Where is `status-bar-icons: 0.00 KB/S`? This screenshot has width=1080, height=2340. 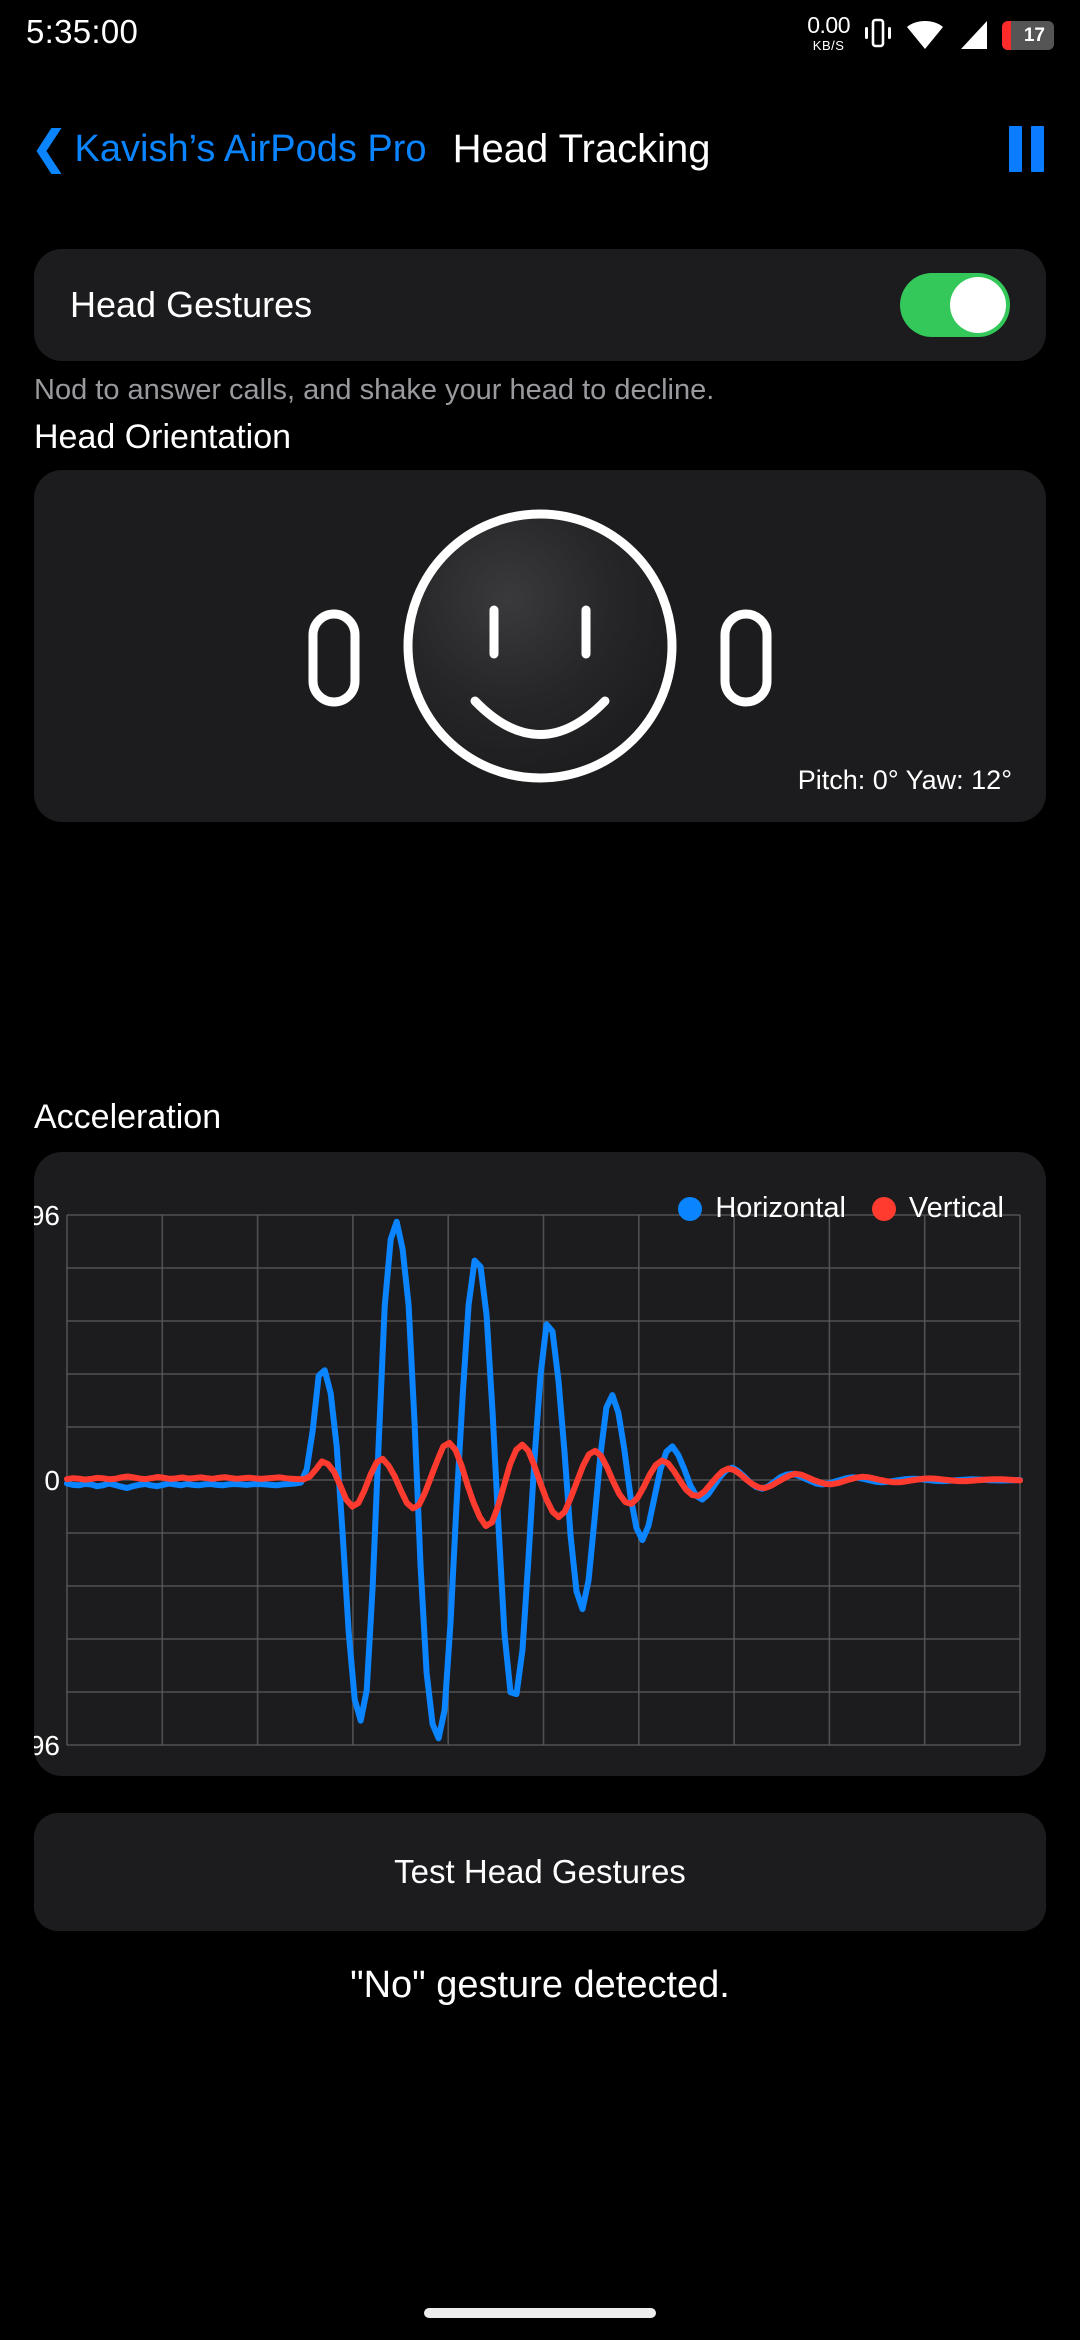
status-bar-icons: 0.00 KB/S is located at coordinates (930, 32).